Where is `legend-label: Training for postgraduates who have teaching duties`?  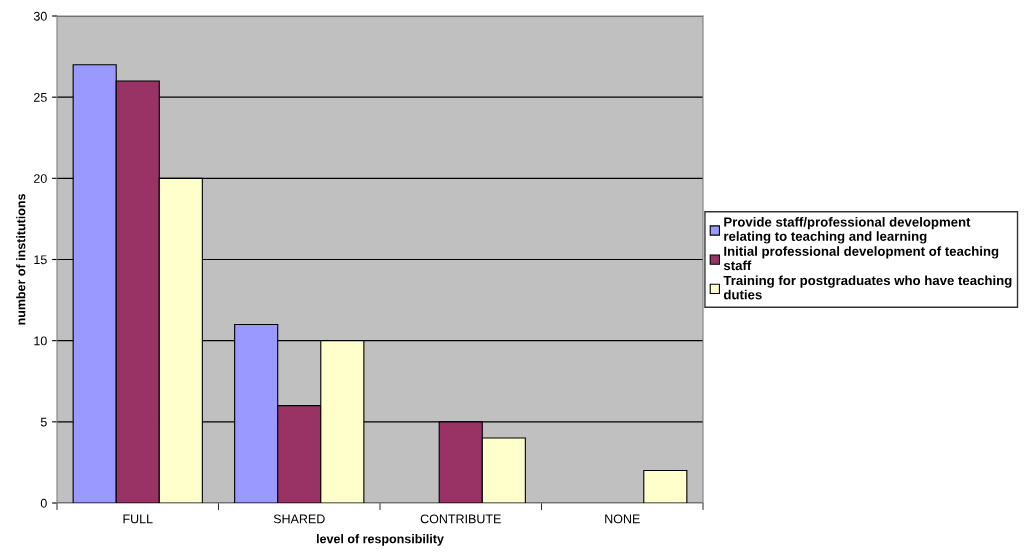 legend-label: Training for postgraduates who have teaching duties is located at coordinates (867, 287).